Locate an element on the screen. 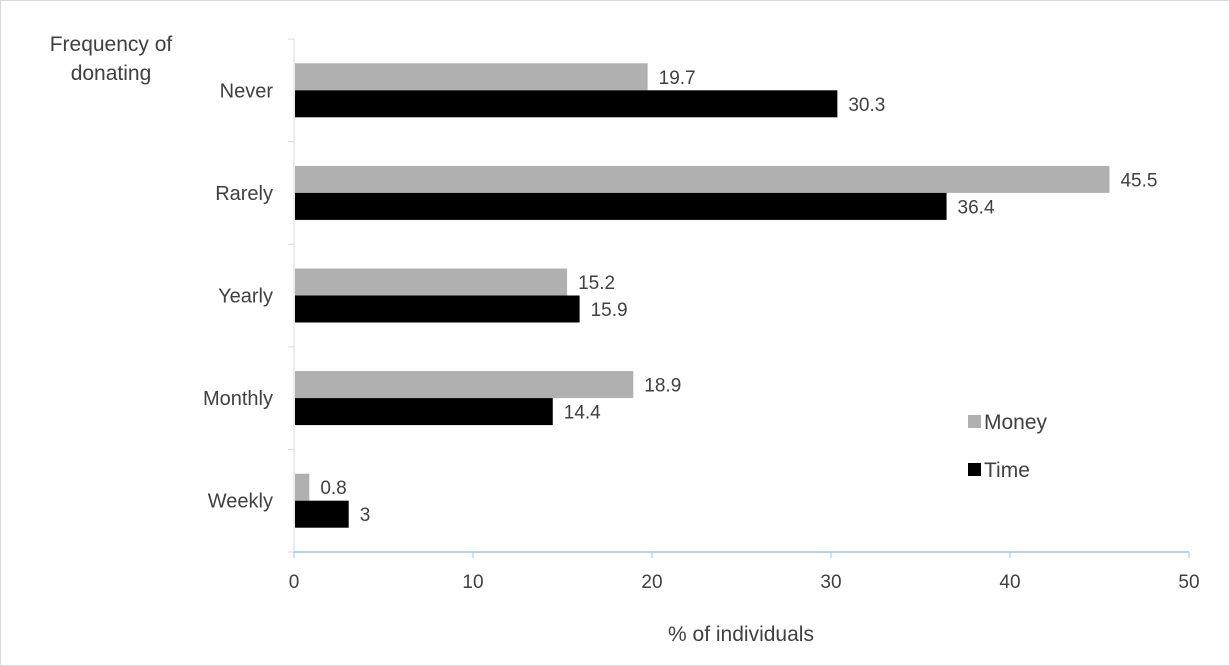 The image size is (1230, 666). category-label-never: Never is located at coordinates (247, 91).